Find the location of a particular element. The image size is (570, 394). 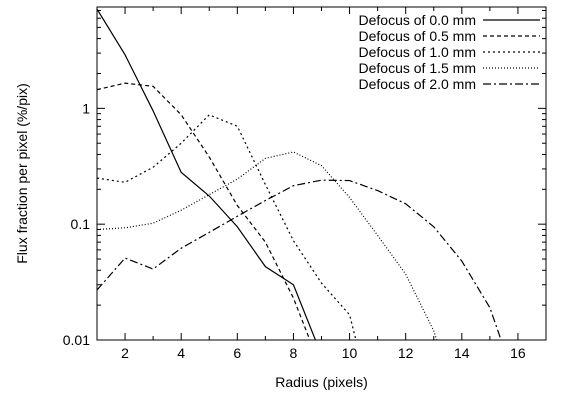

x-tick-label: 8 is located at coordinates (294, 353).